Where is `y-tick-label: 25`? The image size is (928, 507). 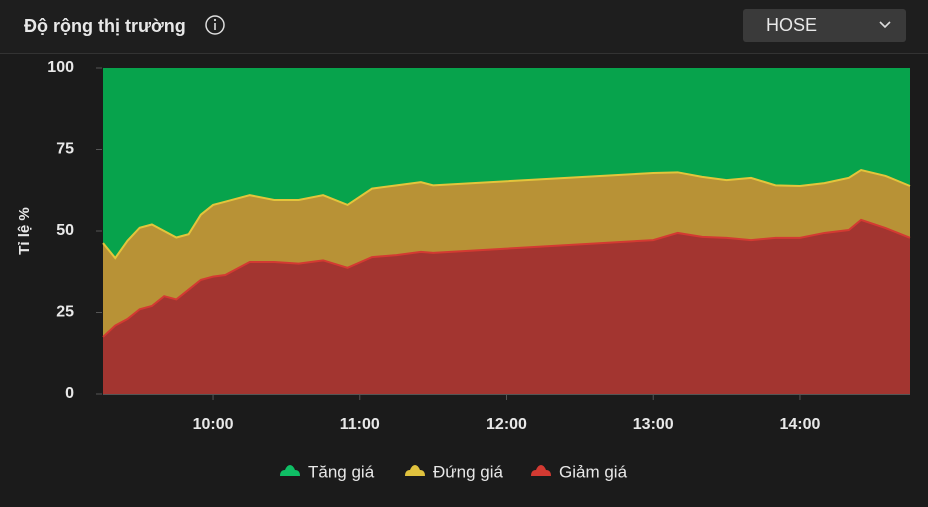 y-tick-label: 25 is located at coordinates (65, 312).